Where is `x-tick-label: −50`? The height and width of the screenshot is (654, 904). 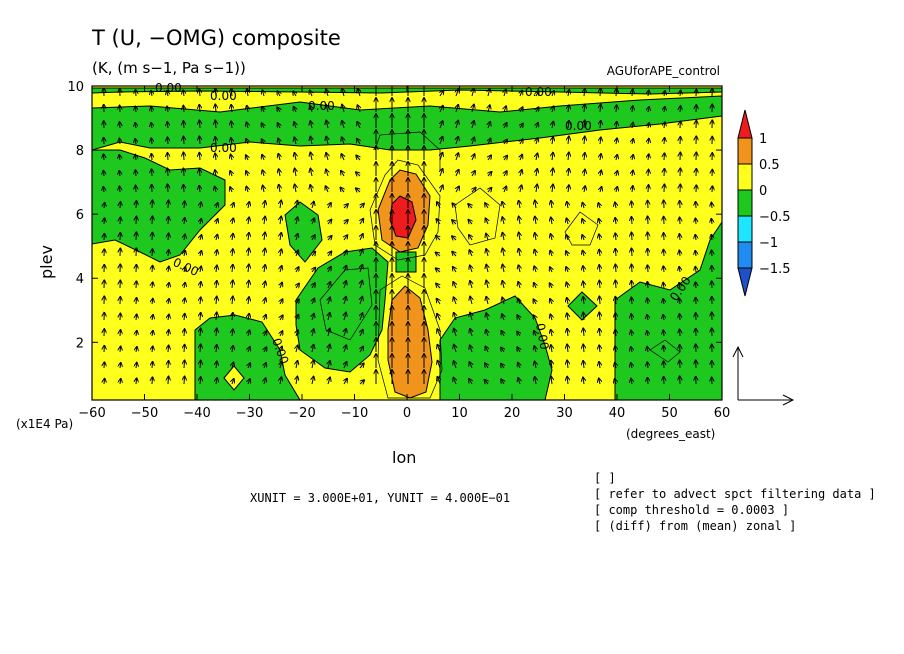
x-tick-label: −50 is located at coordinates (144, 413).